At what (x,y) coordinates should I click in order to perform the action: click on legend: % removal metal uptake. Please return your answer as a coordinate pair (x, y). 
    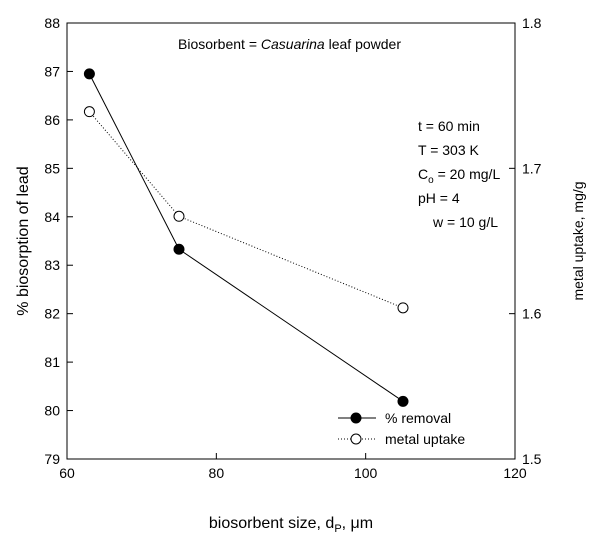
    Looking at the image, I should click on (401, 428).